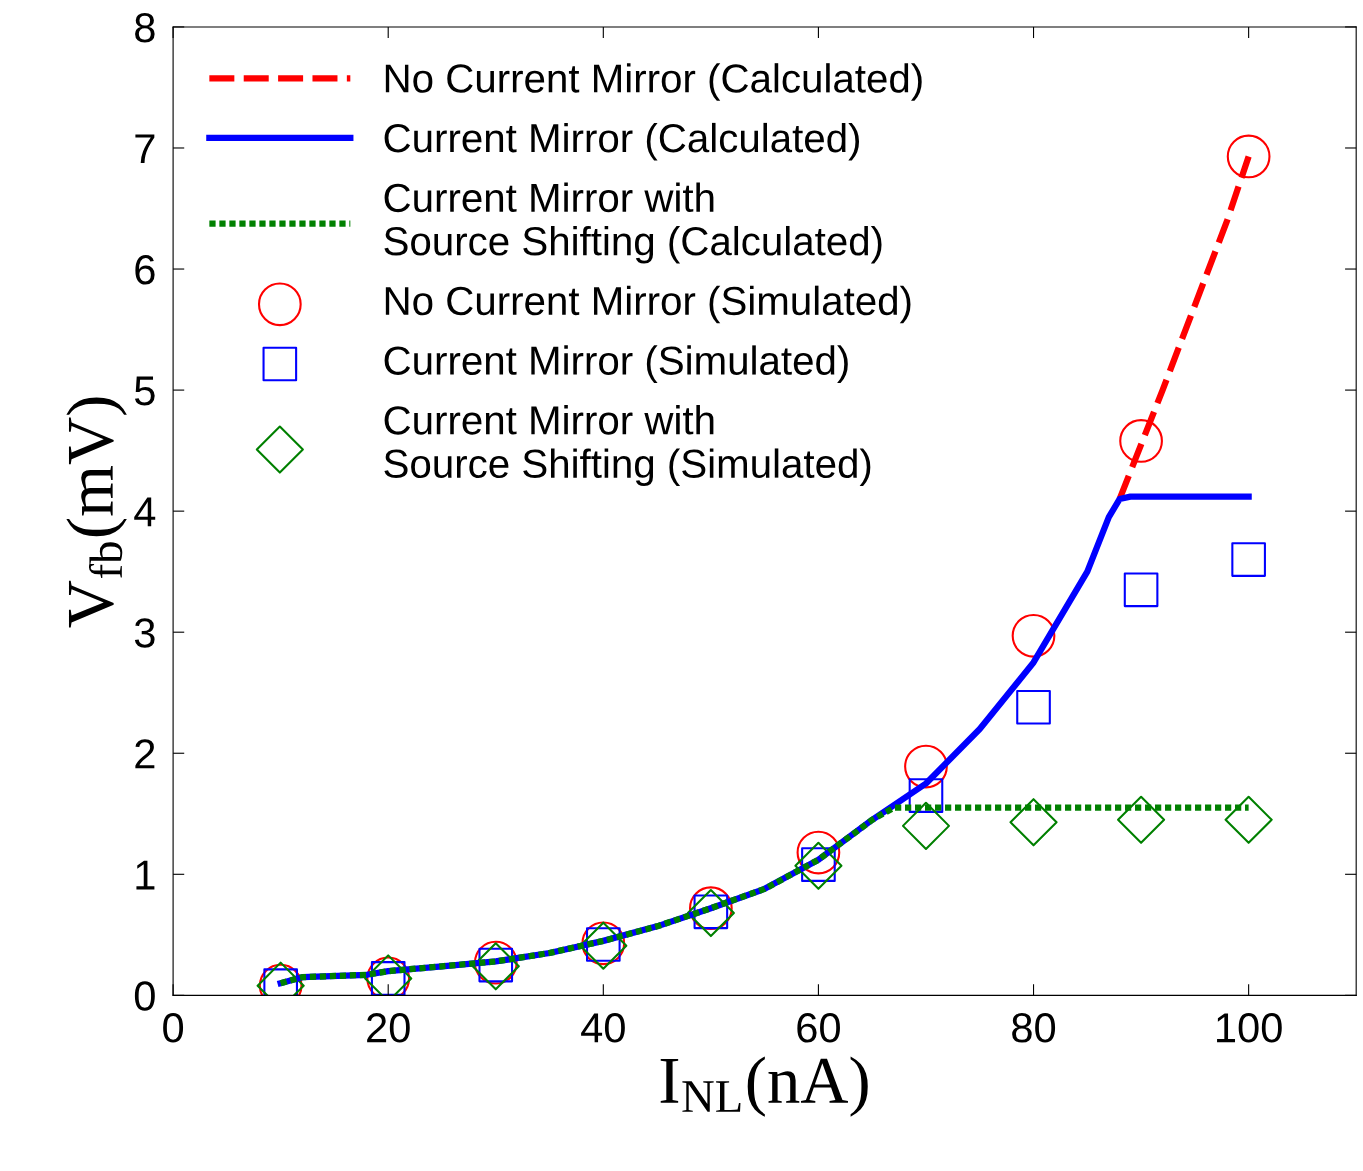  What do you see at coordinates (616, 364) in the screenshot?
I see `legend-label: Current Mirror (Simulated)` at bounding box center [616, 364].